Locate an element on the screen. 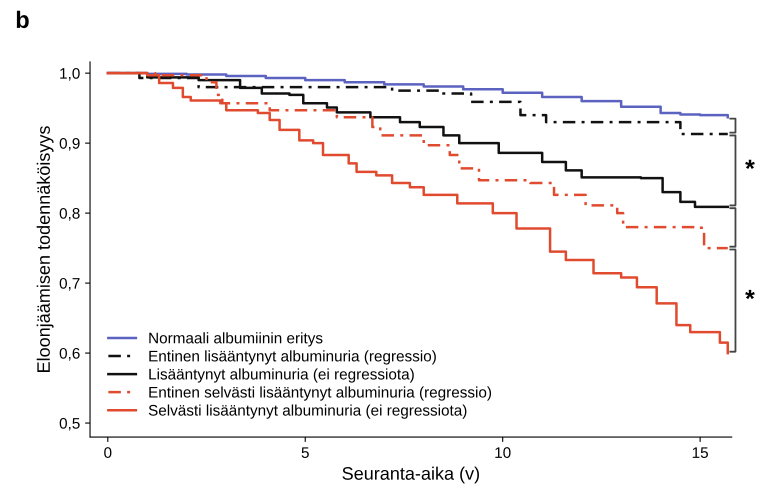  y-tick-label: 0,8 is located at coordinates (70, 214).